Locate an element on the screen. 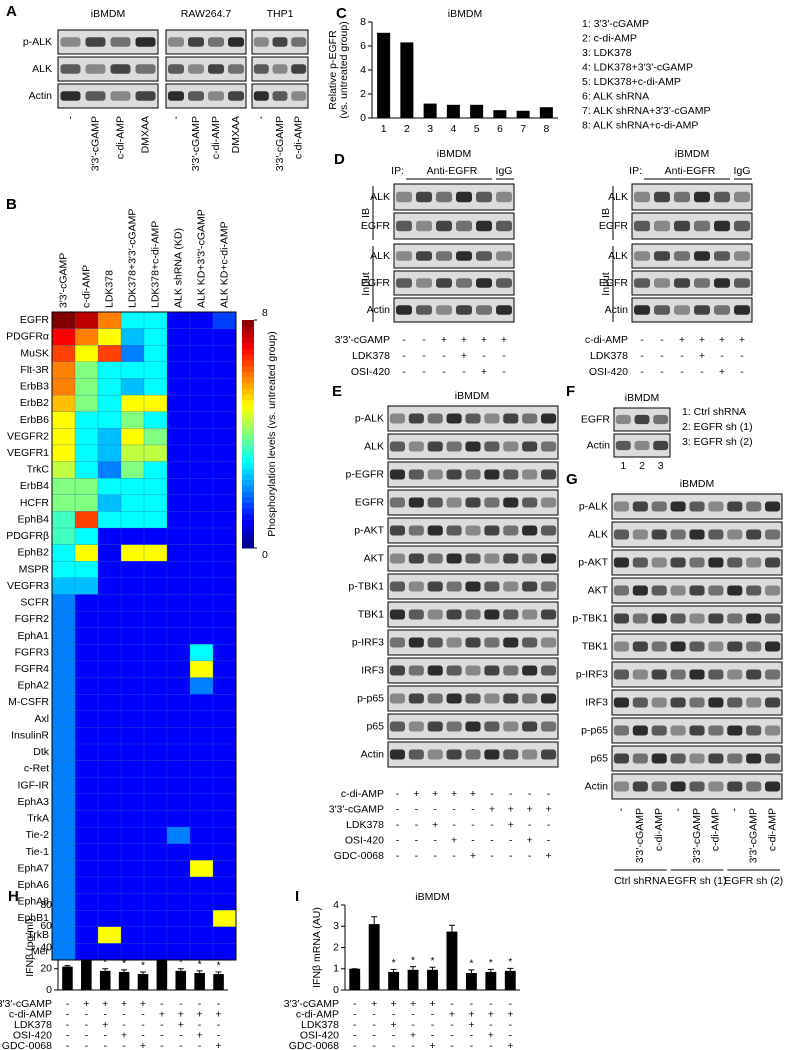  row-label: TrkB is located at coordinates (38, 935).